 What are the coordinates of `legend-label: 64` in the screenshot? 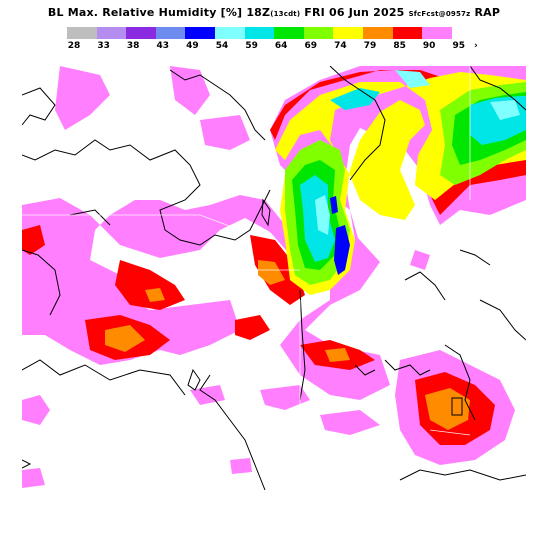 It's located at (281, 46).